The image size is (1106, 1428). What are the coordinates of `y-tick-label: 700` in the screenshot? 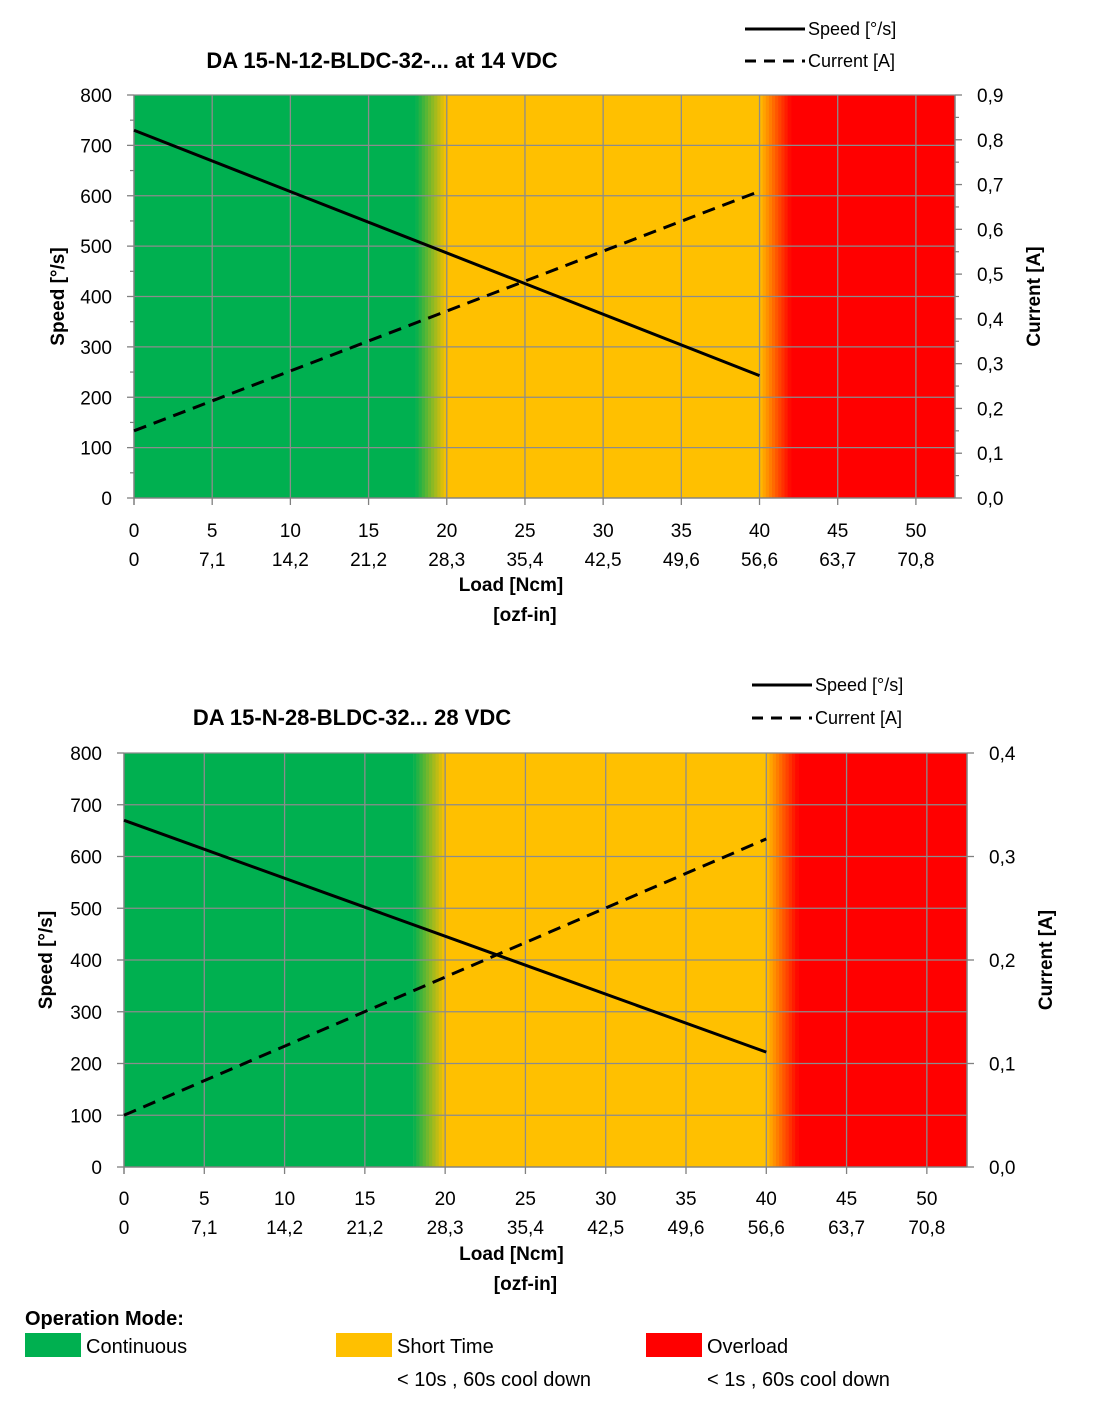 It's located at (86, 806).